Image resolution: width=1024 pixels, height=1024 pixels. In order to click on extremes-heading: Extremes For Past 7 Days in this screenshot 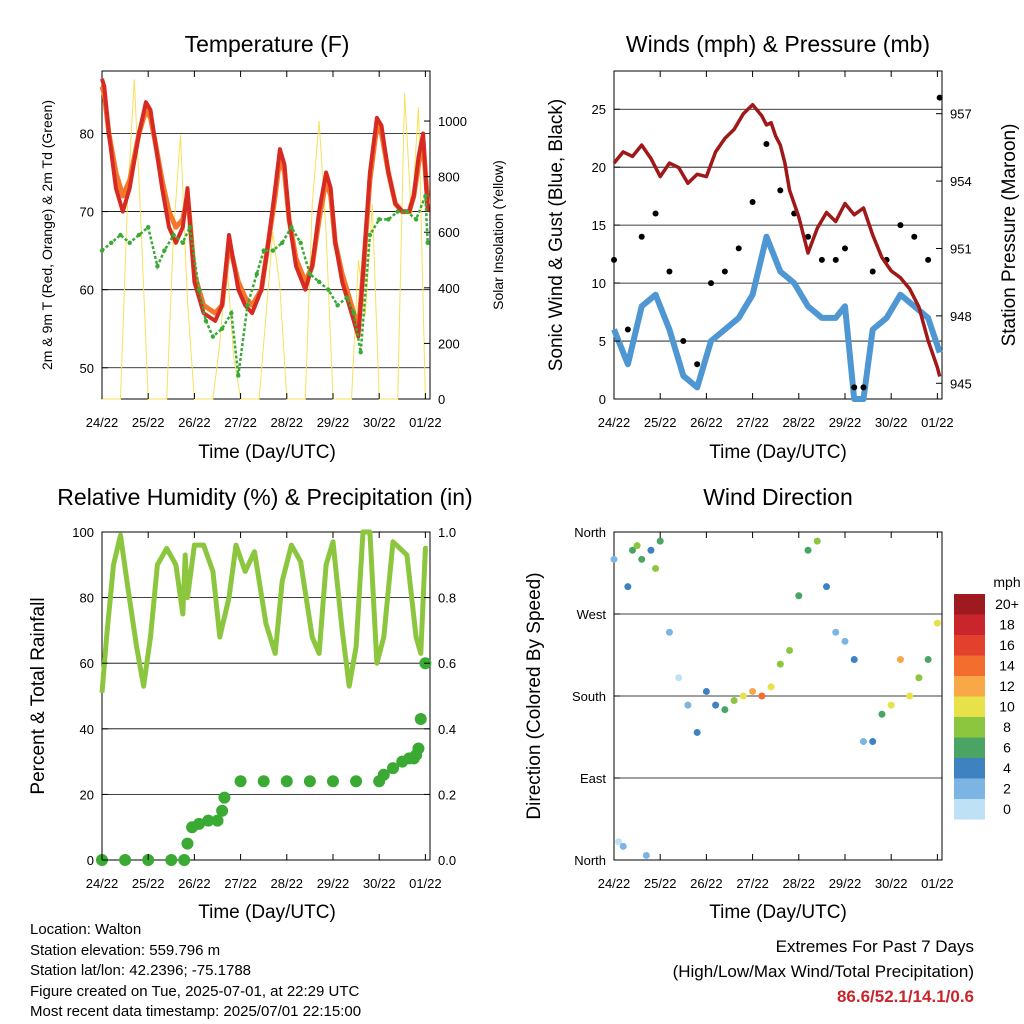, I will do `click(874, 946)`.